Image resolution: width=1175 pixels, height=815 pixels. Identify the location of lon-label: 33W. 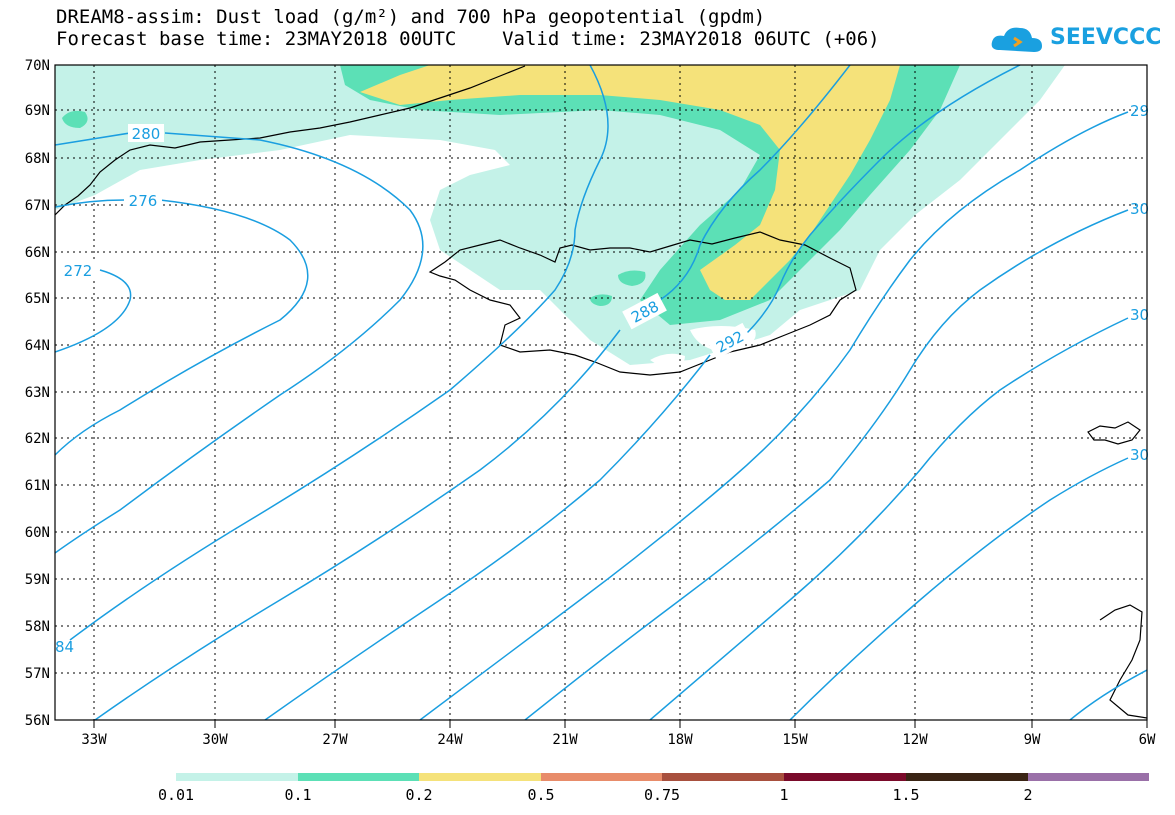
(94, 740).